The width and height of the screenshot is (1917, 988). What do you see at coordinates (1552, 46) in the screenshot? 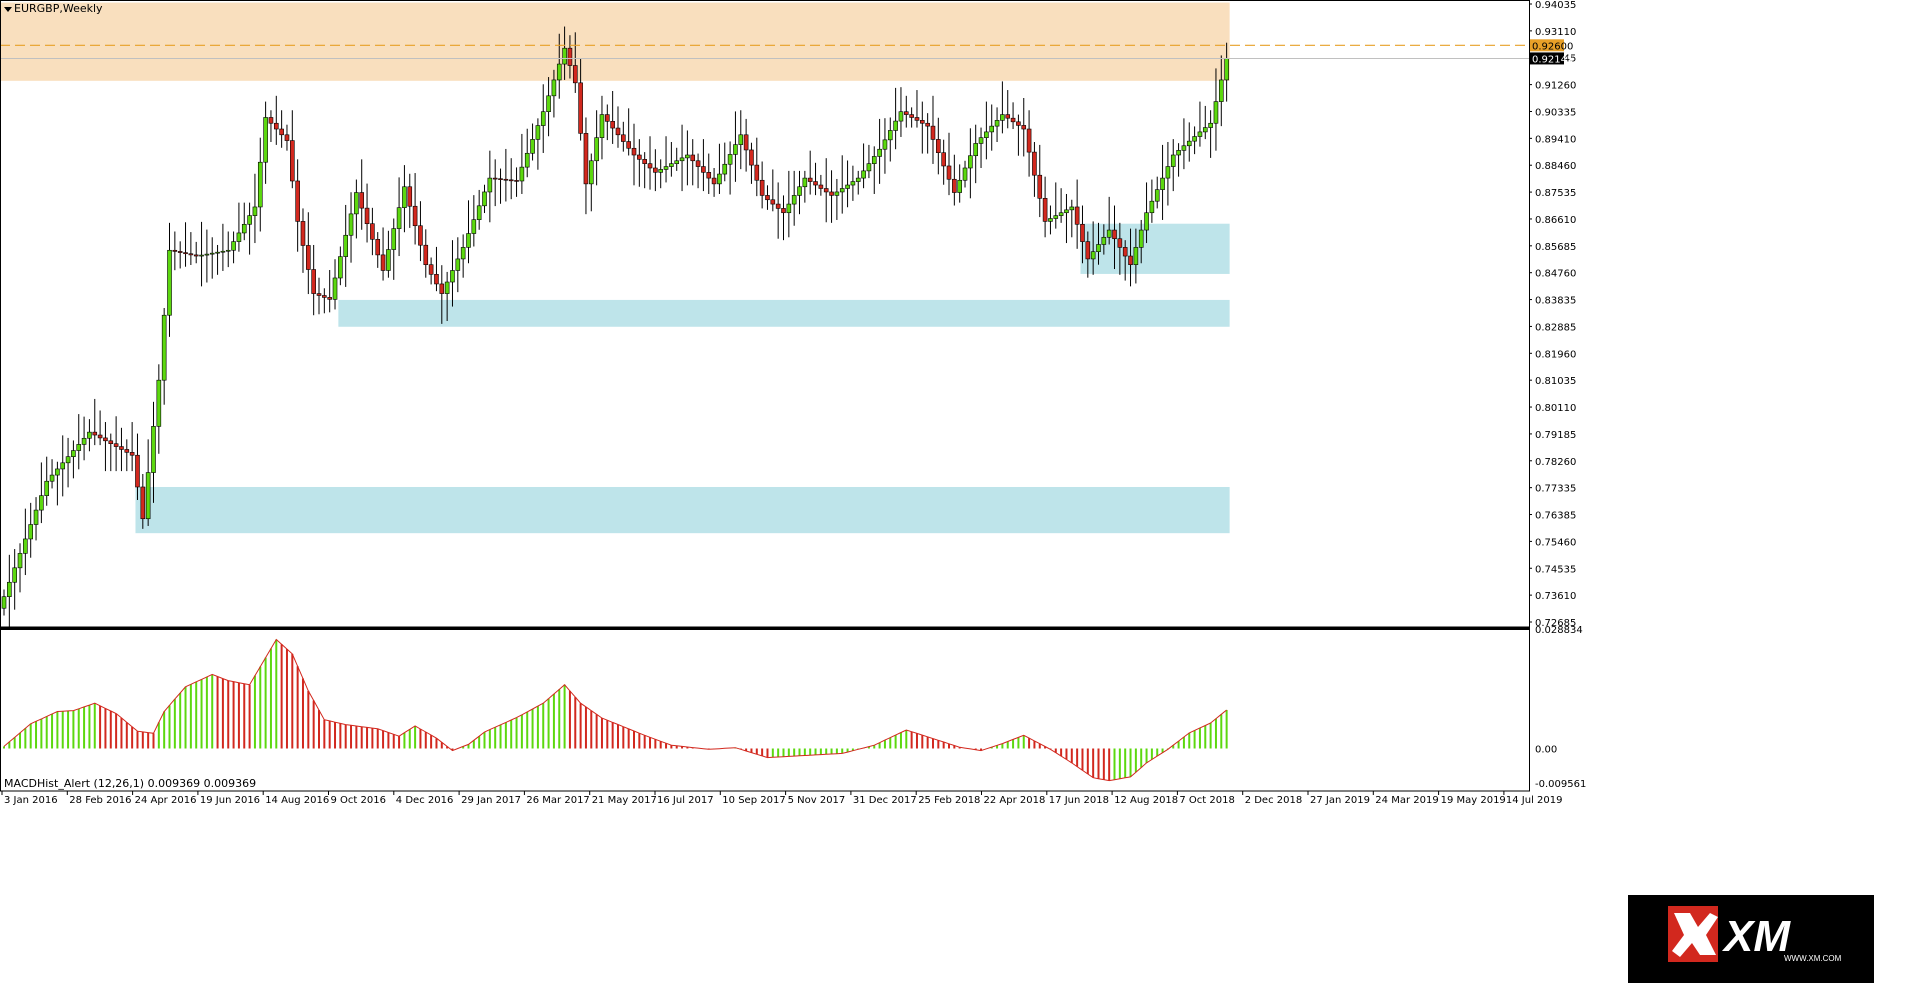
I see `level-line-label: 0.92600` at bounding box center [1552, 46].